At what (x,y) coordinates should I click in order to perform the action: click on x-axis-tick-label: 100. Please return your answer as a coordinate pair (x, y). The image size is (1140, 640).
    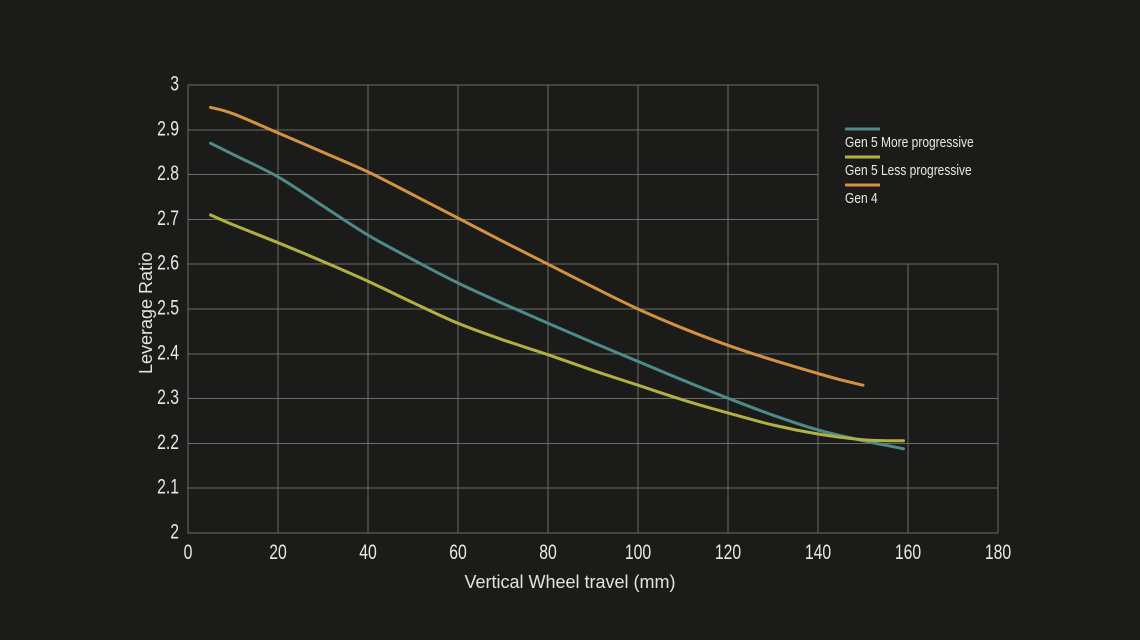
    Looking at the image, I should click on (638, 552).